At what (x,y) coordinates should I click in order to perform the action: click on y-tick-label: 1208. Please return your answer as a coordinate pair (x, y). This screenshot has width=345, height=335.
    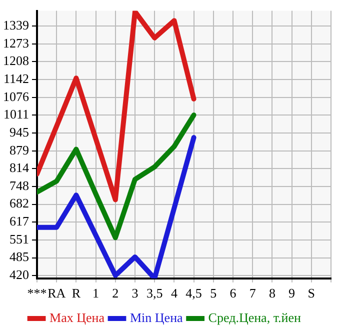
    Looking at the image, I should click on (16, 60).